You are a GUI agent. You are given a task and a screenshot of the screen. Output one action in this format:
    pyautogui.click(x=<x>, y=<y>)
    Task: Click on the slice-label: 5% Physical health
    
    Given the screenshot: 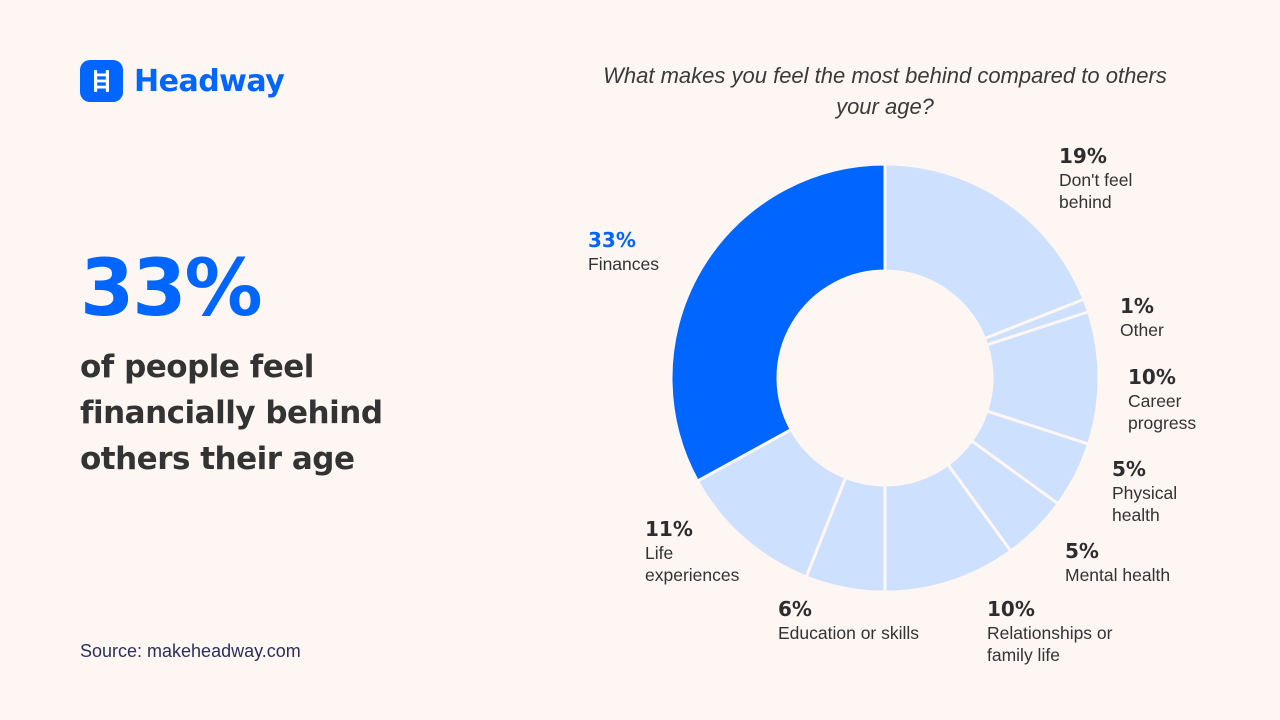 What is the action you would take?
    pyautogui.click(x=1144, y=491)
    